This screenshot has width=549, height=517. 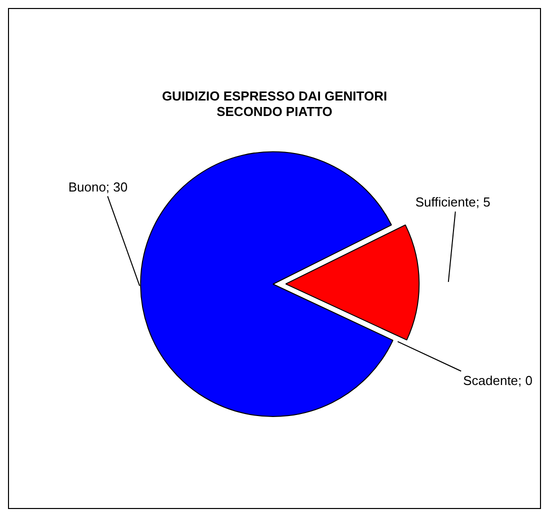 I want to click on category-label: Scadente, so click(x=490, y=380).